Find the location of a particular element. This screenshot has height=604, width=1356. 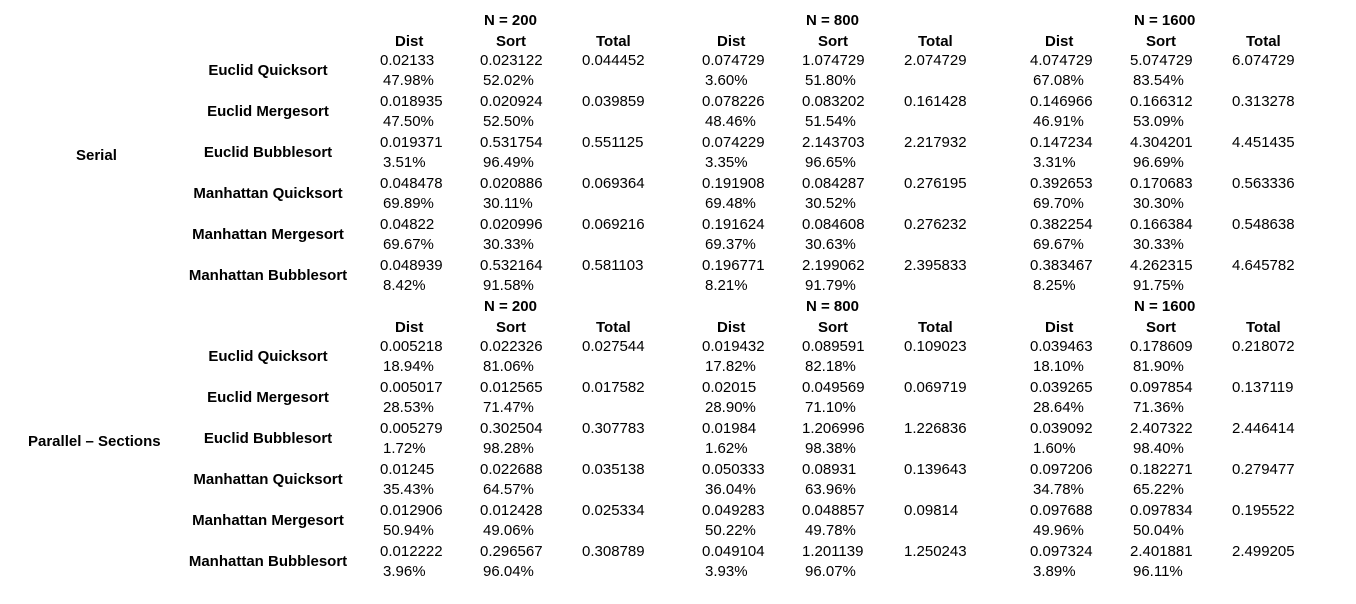

sort-percent: 51.54% is located at coordinates (830, 121).